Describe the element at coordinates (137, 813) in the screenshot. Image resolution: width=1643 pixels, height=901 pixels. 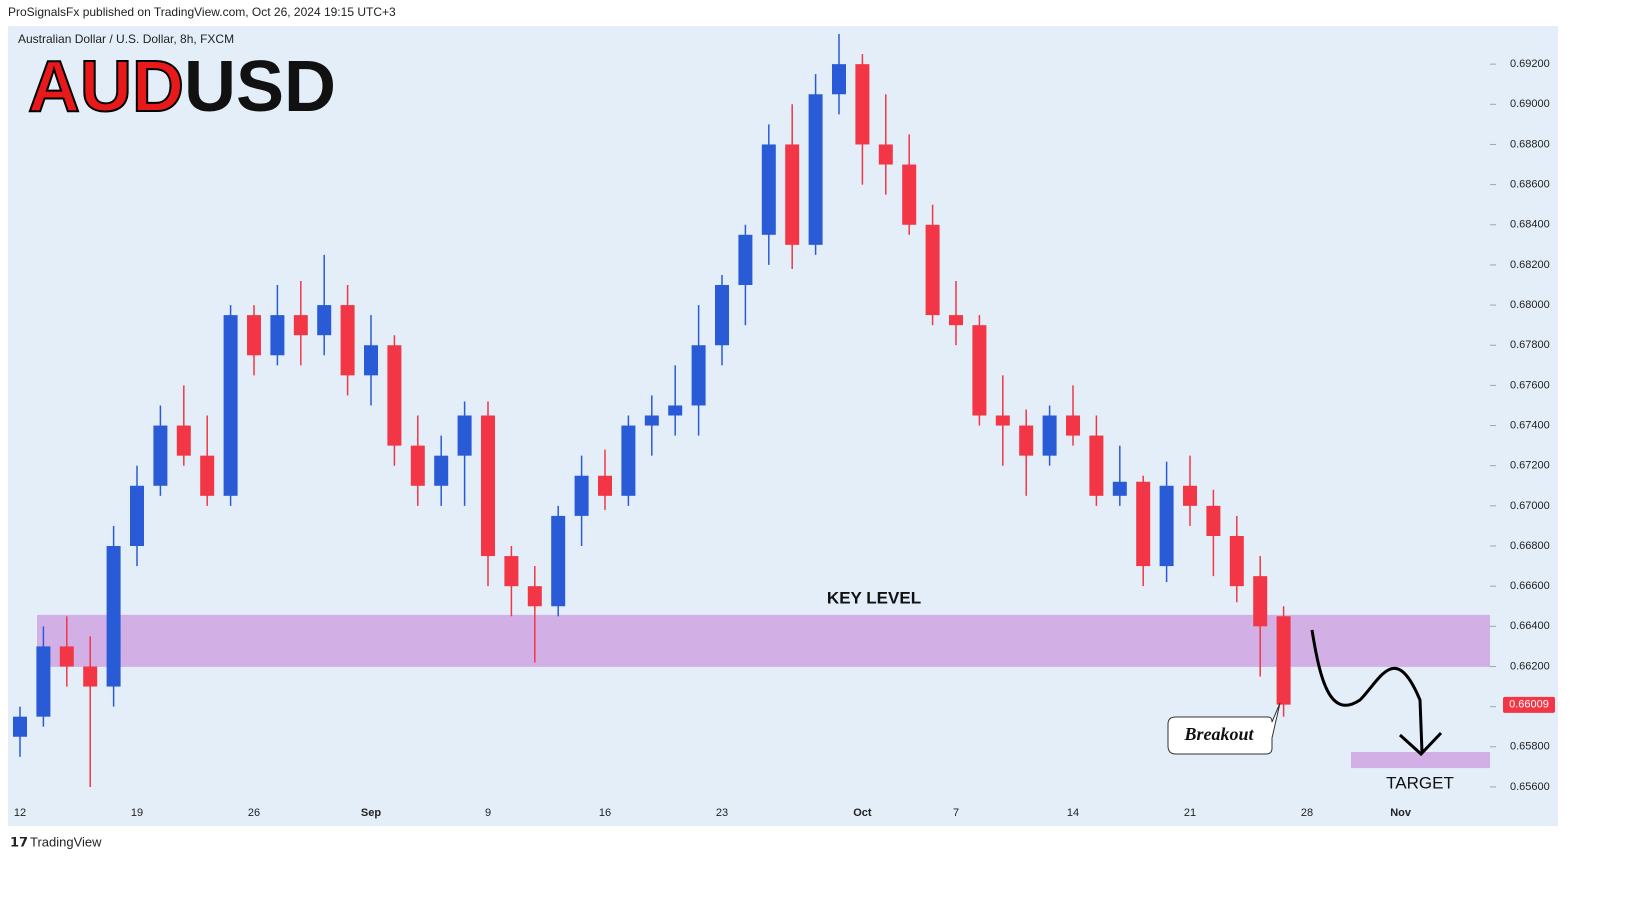
I see `x-tick-label: 19` at that location.